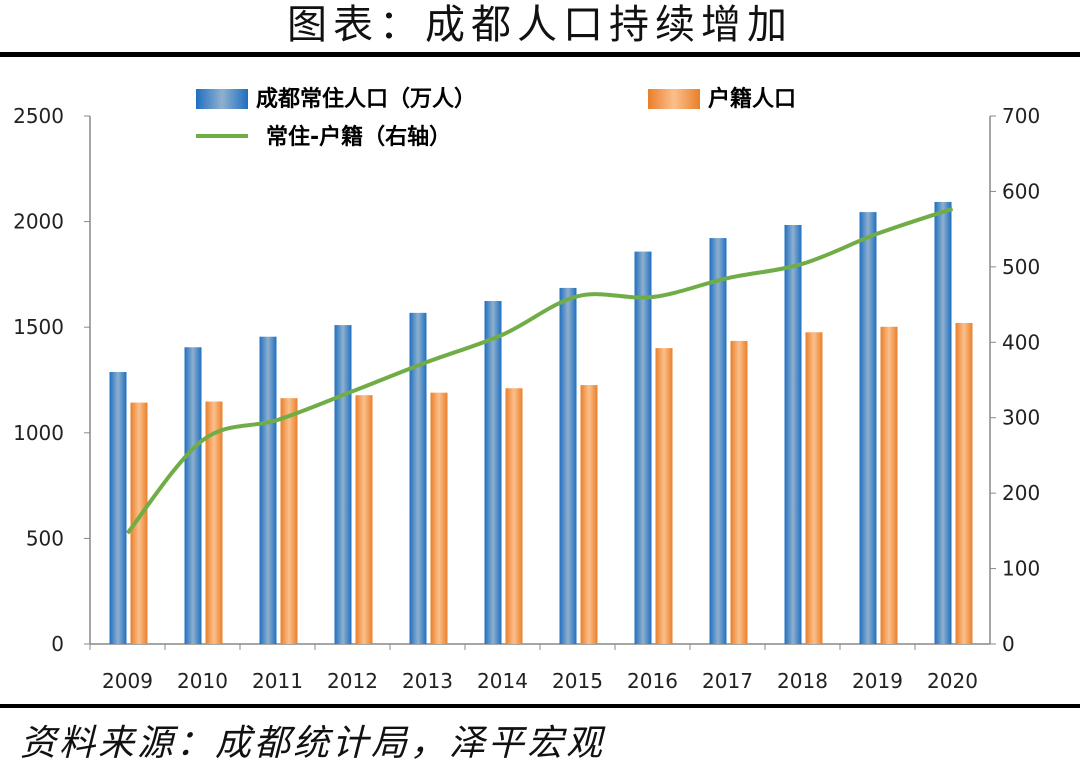 This screenshot has width=1080, height=769. Describe the element at coordinates (540, 54) in the screenshot. I see `top-rule` at that location.